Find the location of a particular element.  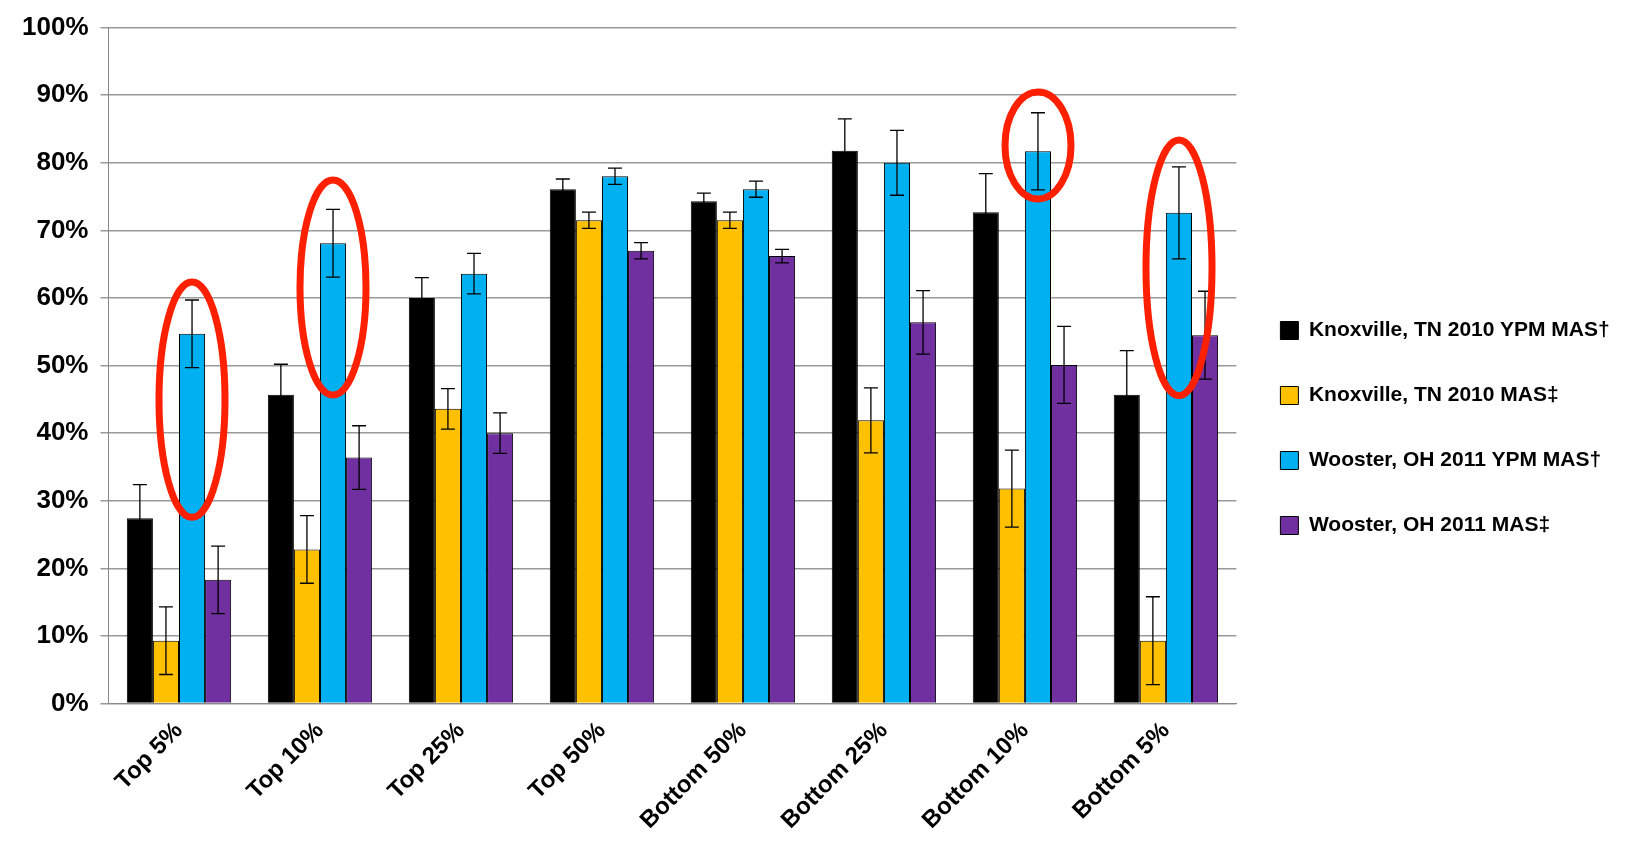

y-tick-label: 10% is located at coordinates (62, 634).